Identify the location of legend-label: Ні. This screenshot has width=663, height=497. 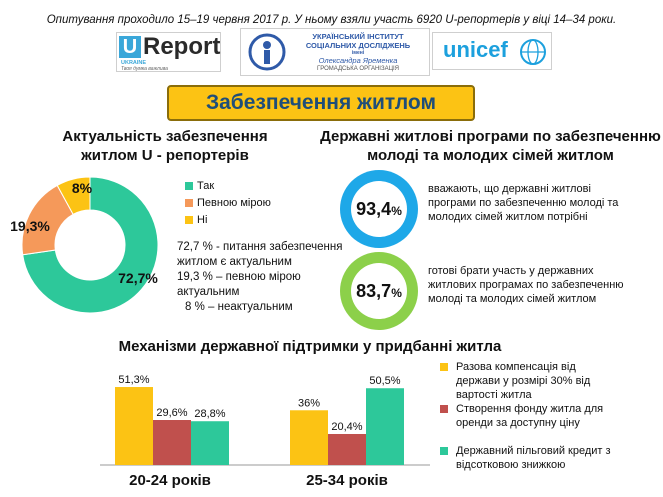
(202, 220).